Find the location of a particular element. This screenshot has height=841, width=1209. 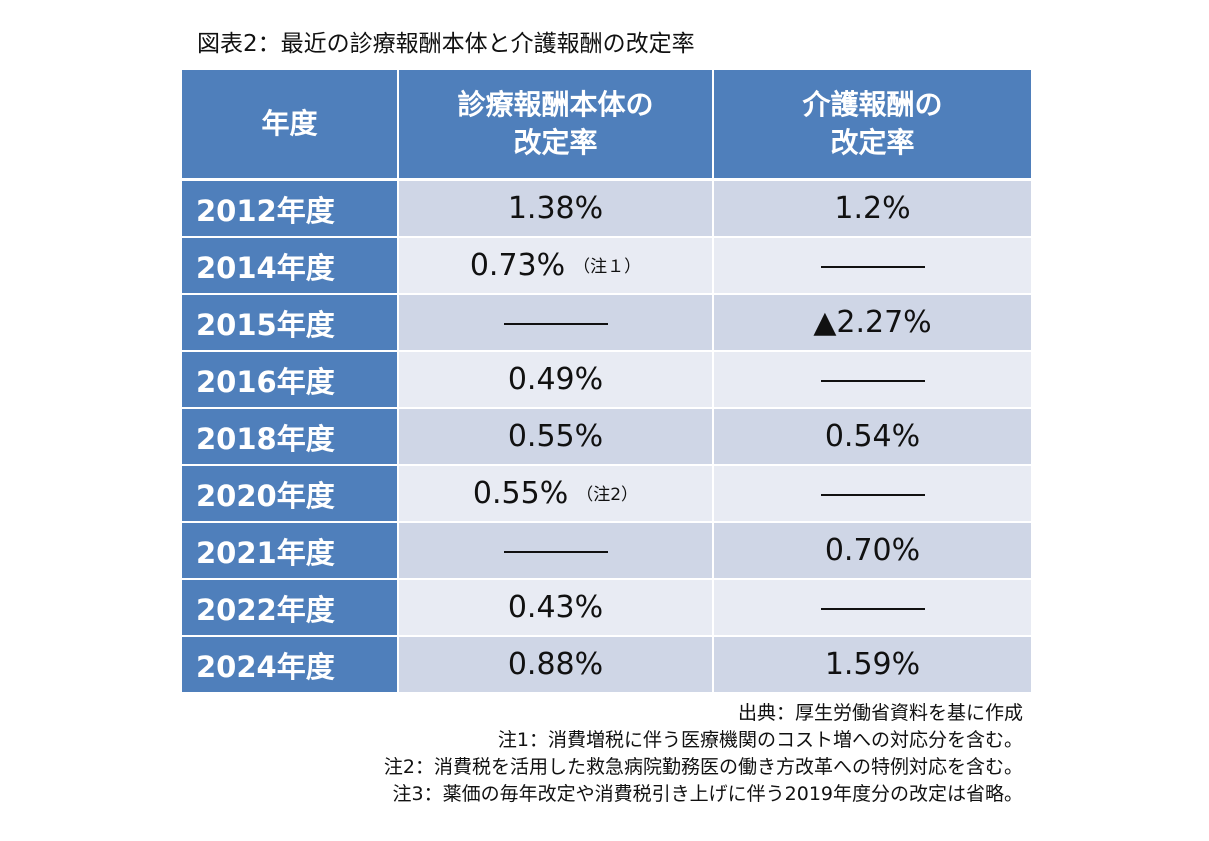

medical-rate-note: （注１） is located at coordinates (607, 267).